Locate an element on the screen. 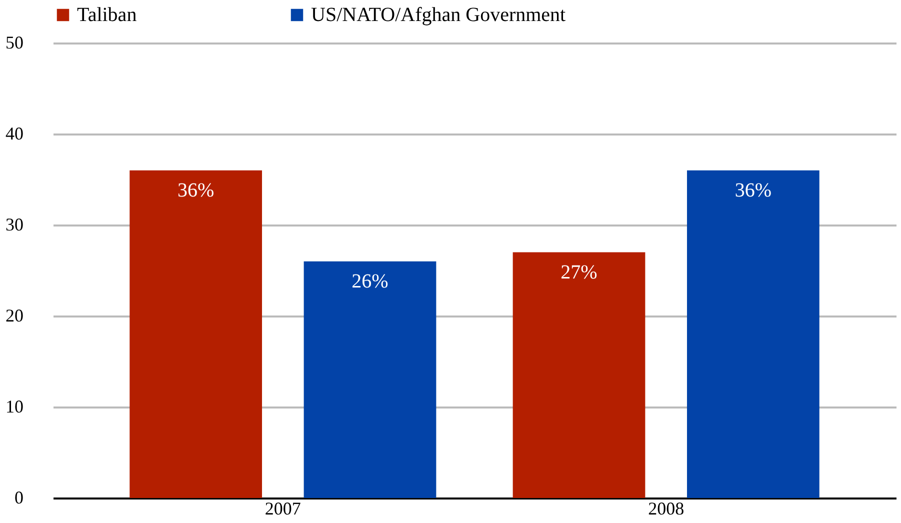  x-tick-label: 2007 is located at coordinates (282, 508).